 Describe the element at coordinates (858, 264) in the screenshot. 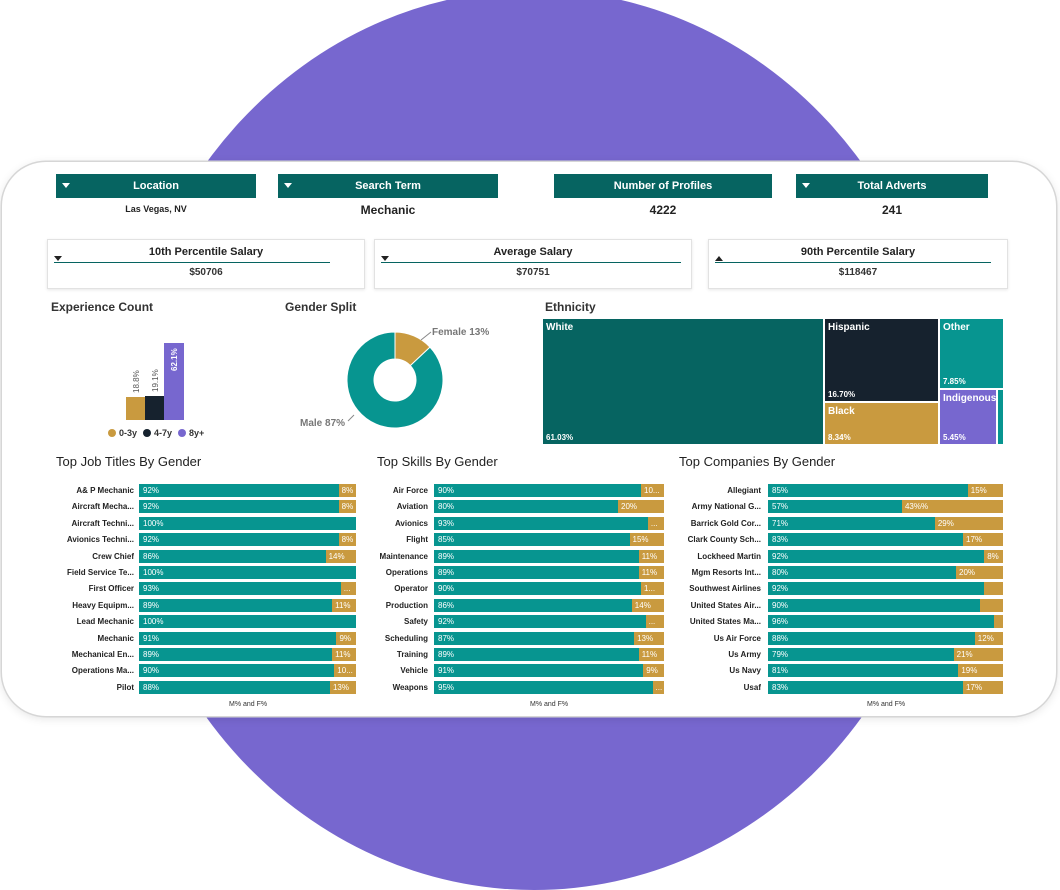

I see `salary-card-90th: 90th Percentile Salary $118467` at that location.